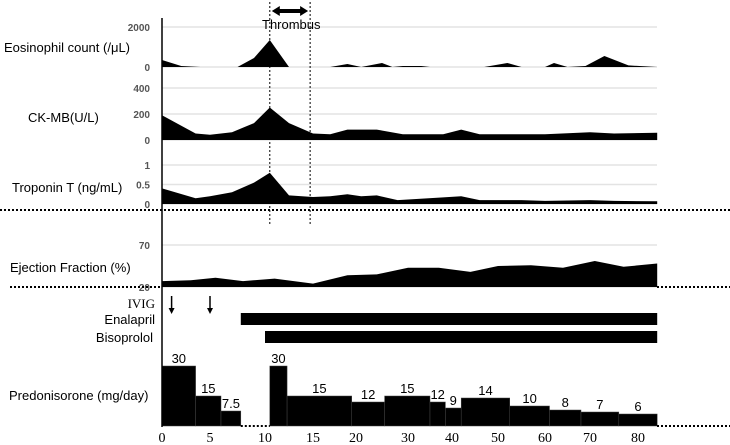 The image size is (730, 445). I want to click on ivig-label: IVIG, so click(141, 303).